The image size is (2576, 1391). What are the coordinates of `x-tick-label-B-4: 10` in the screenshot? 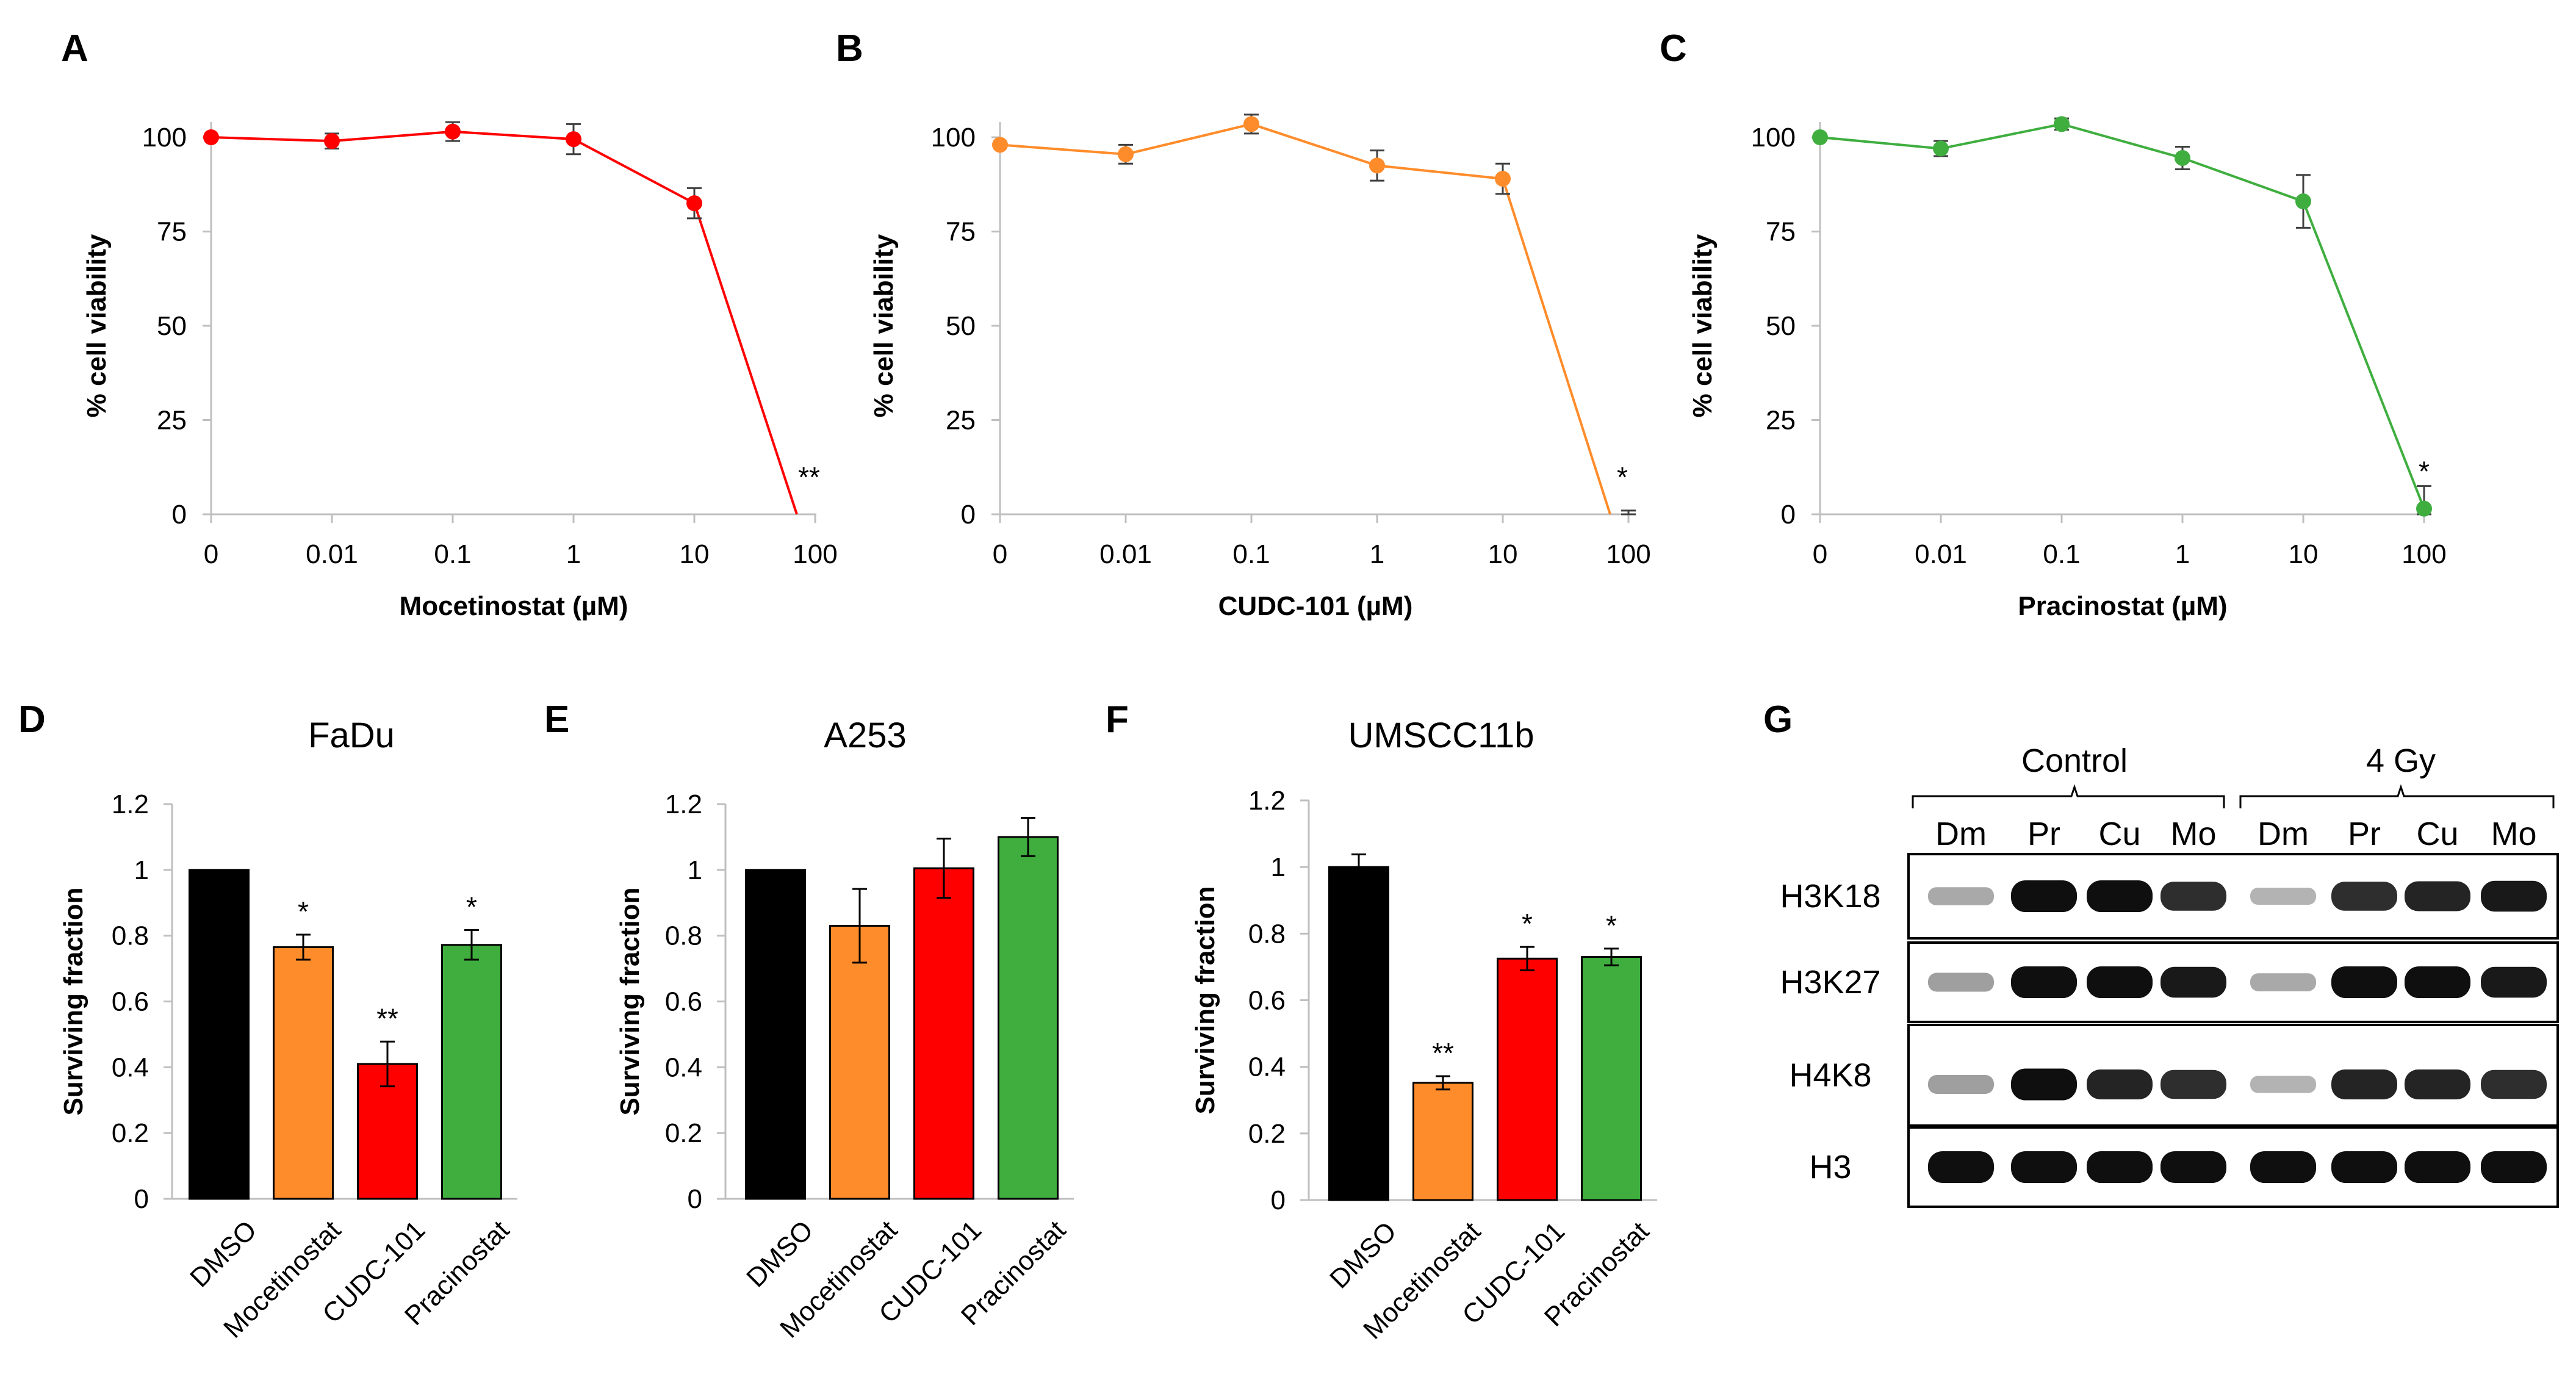 It's located at (1503, 554).